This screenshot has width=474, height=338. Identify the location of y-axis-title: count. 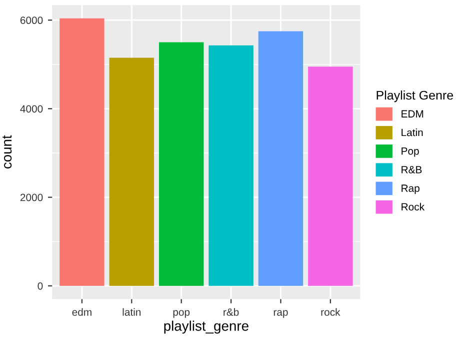
(7, 151).